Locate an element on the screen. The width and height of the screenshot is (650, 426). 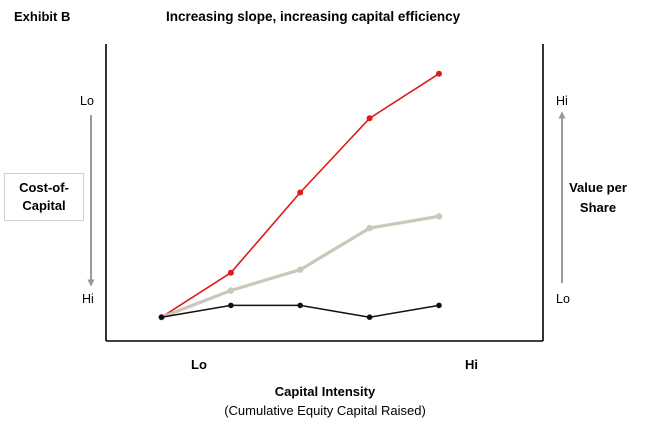
left-axis-top-tick: Lo is located at coordinates (87, 101).